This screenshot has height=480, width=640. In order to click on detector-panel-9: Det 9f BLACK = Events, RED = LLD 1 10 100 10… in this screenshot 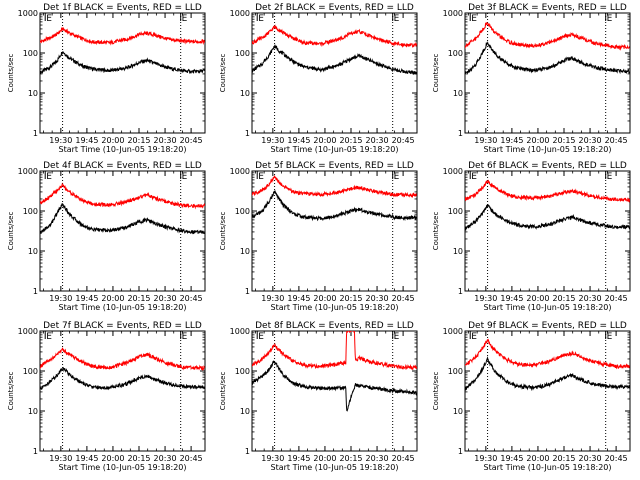, I will do `click(531, 396)`.